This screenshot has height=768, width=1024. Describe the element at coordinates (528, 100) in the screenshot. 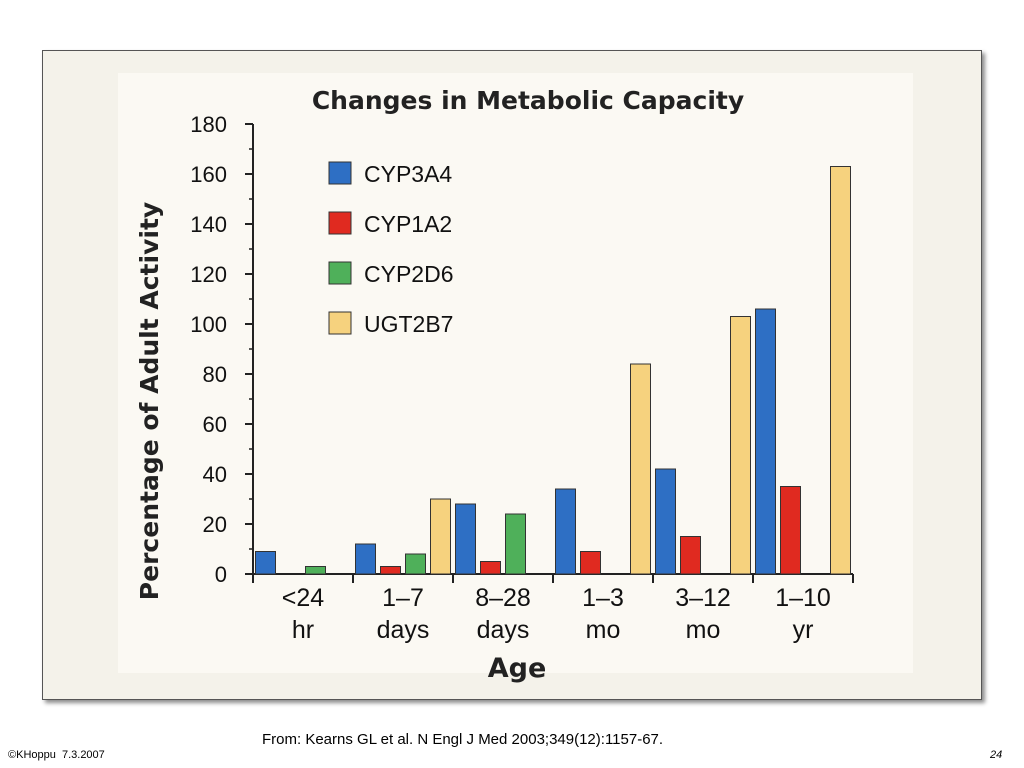

I see `chart-title: Changes in Metabolic Capacity` at that location.